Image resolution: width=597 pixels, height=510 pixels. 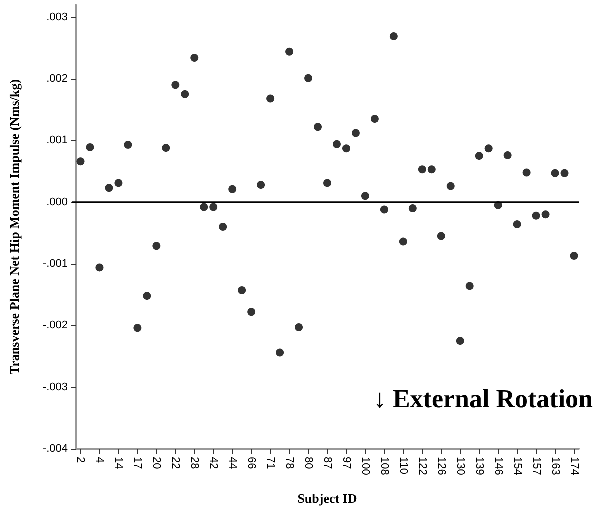 I want to click on y-tick-label: -.001, so click(x=55, y=264).